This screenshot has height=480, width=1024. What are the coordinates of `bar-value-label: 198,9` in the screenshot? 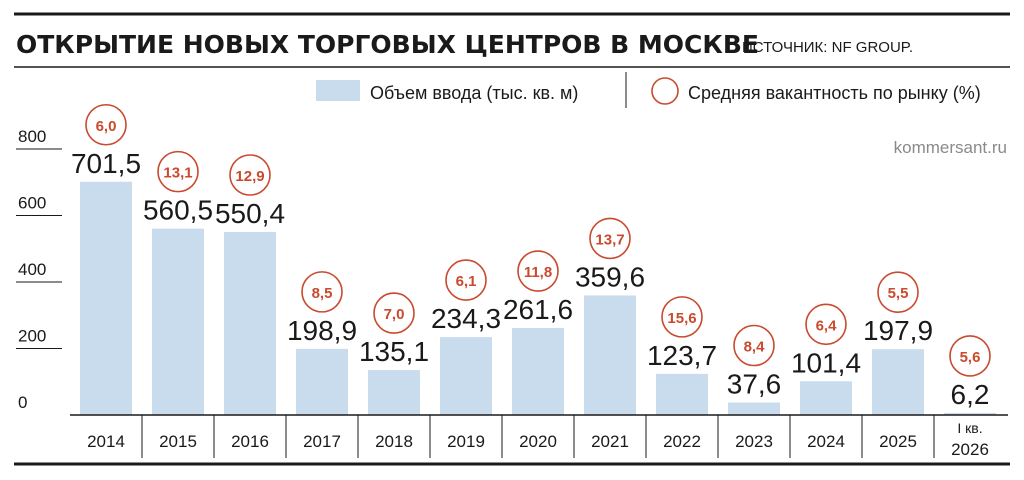 It's located at (322, 330).